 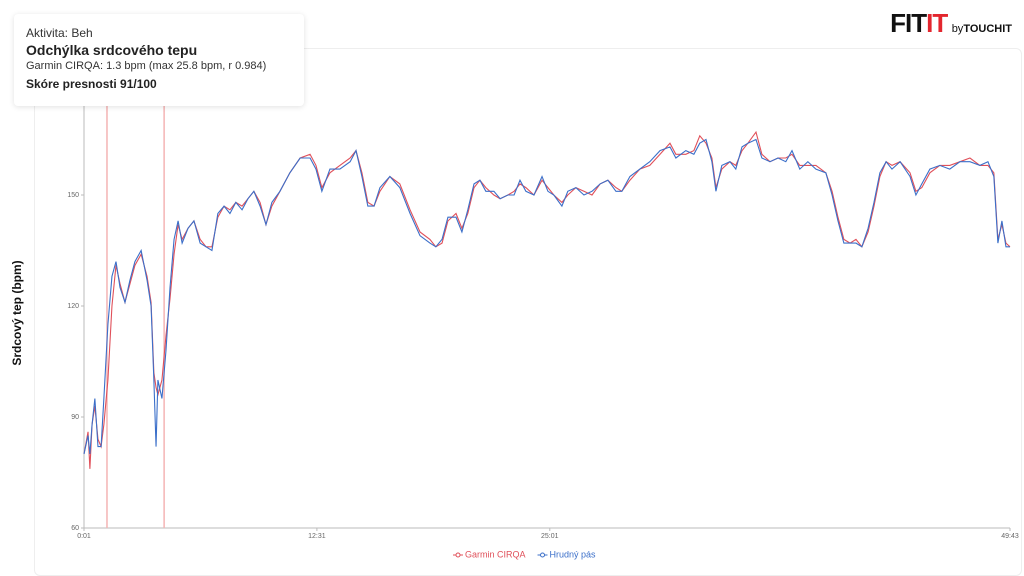 I want to click on logo-it: IT, so click(x=937, y=23).